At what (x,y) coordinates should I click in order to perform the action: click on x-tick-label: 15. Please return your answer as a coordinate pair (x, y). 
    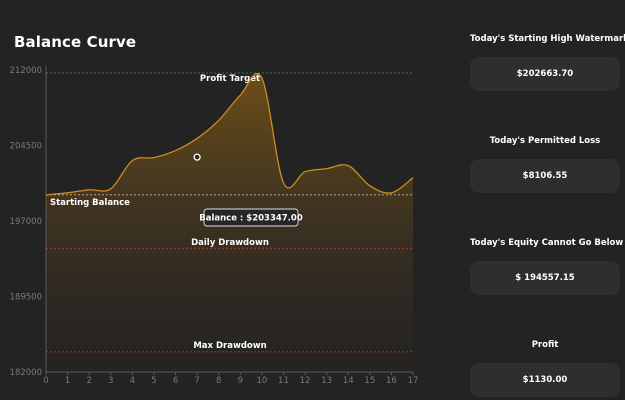
    Looking at the image, I should click on (369, 381).